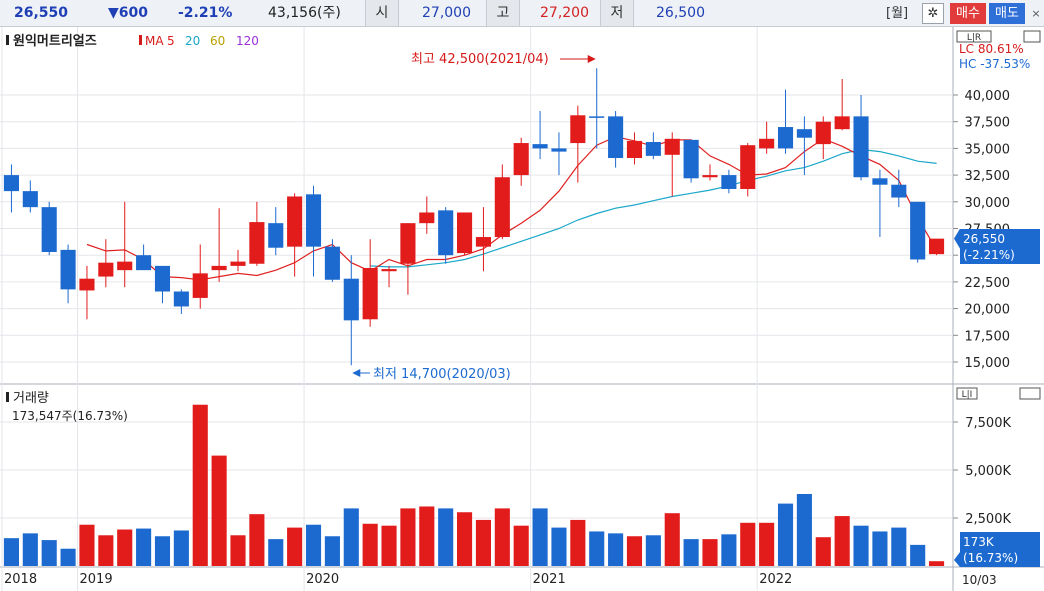 The width and height of the screenshot is (1044, 591). Describe the element at coordinates (1032, 36) in the screenshot. I see `panel-maximize-icon` at that location.